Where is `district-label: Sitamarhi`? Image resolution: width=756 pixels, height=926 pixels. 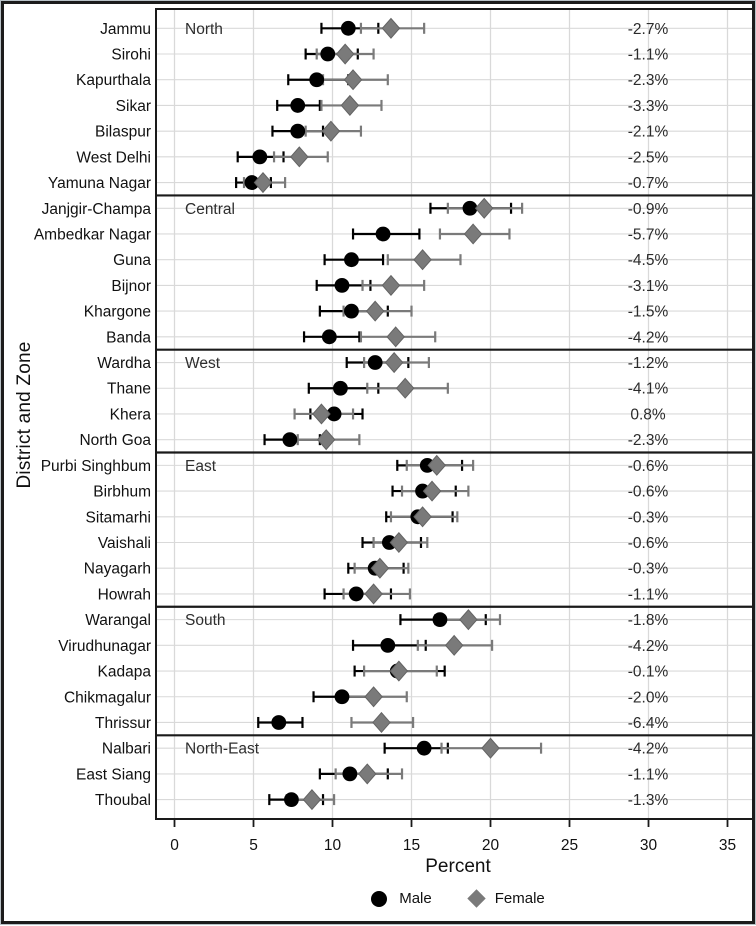
district-label: Sitamarhi is located at coordinates (118, 517).